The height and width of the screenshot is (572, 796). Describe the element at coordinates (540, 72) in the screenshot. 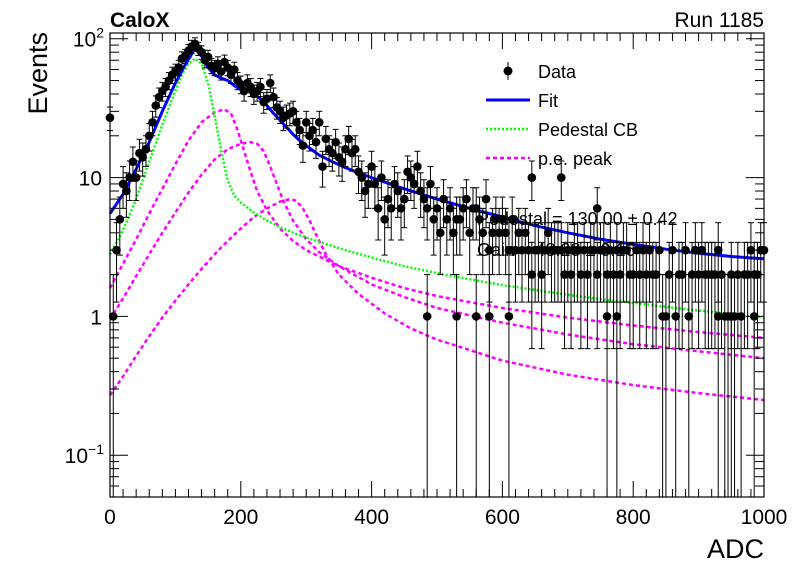

I see `legend-entry: Data` at that location.